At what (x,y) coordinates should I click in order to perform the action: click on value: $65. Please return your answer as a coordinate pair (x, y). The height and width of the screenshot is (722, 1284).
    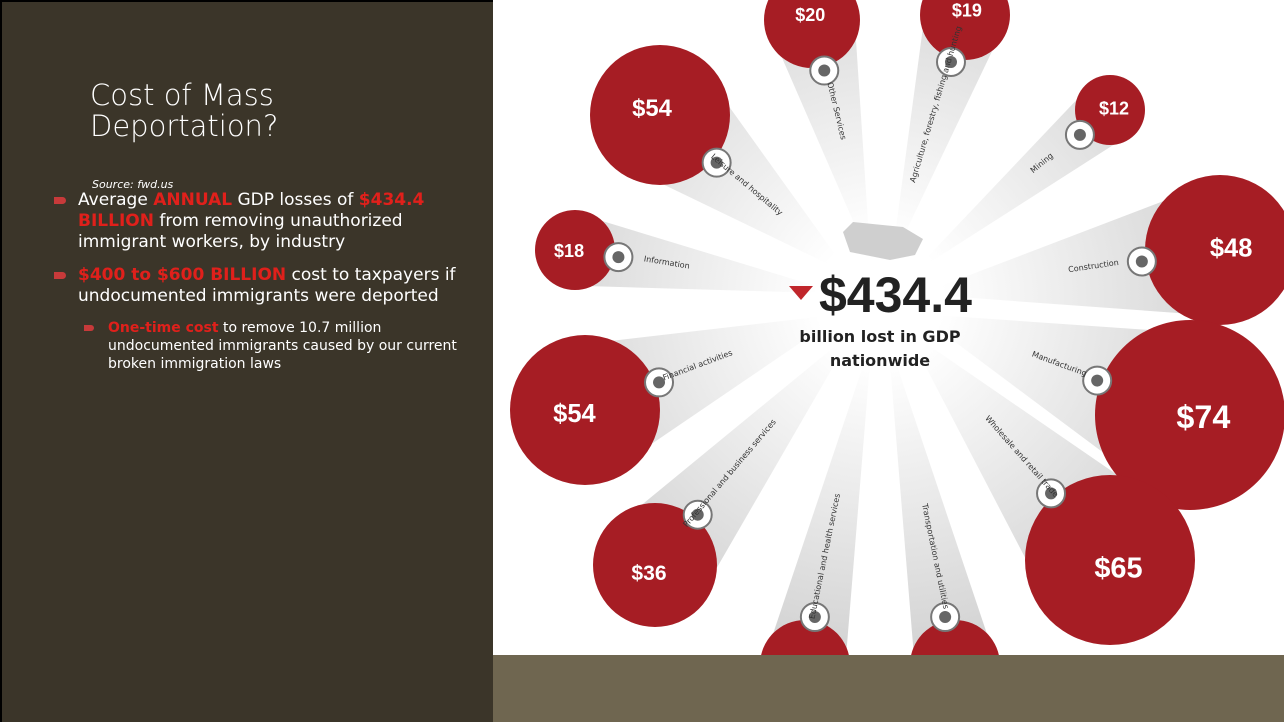
    Looking at the image, I should click on (1118, 569).